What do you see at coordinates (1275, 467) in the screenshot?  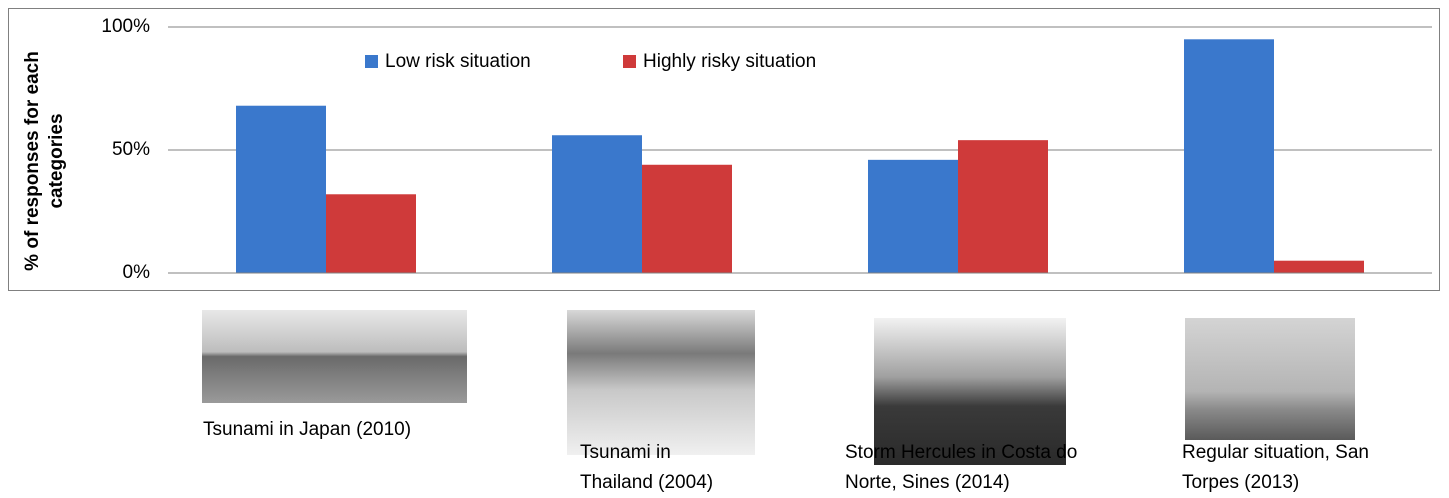 I see `x-tick-label: Regular situation, San Torpes (2013)` at bounding box center [1275, 467].